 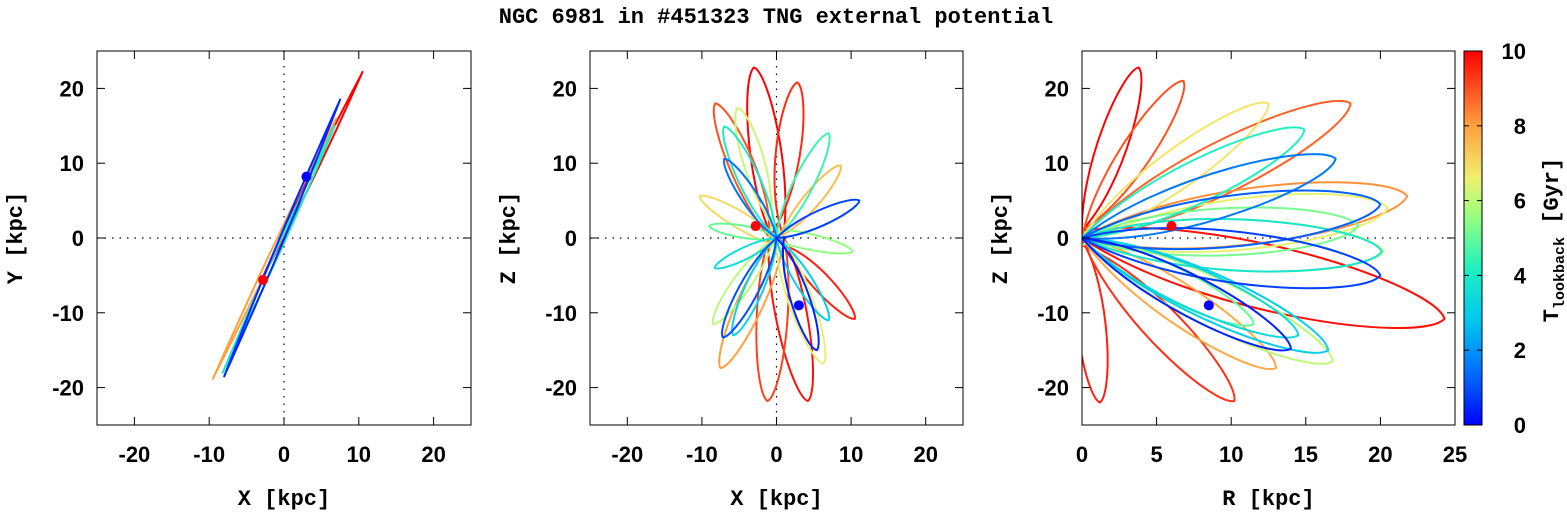 What do you see at coordinates (1520, 425) in the screenshot?
I see `colorbar-tick-label: 0` at bounding box center [1520, 425].